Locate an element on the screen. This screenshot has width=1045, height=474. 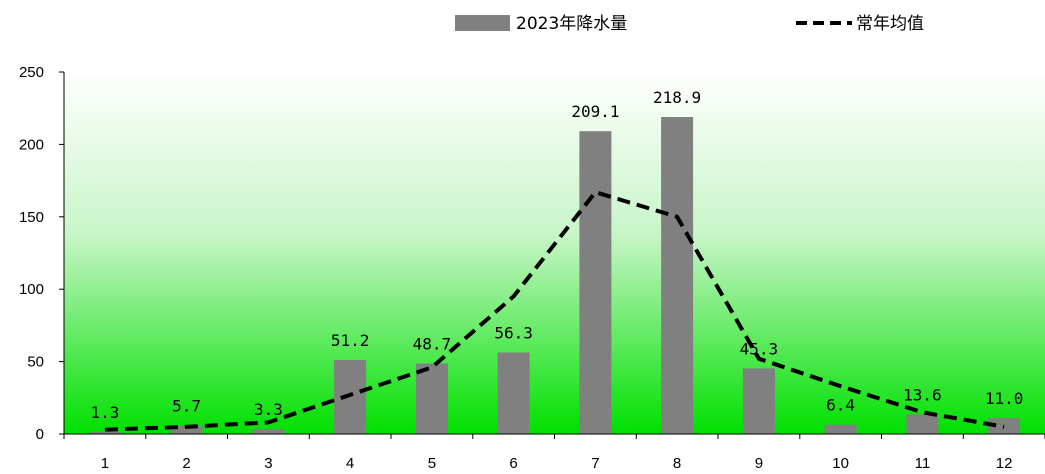
data-label-4: 51.2 is located at coordinates (350, 340).